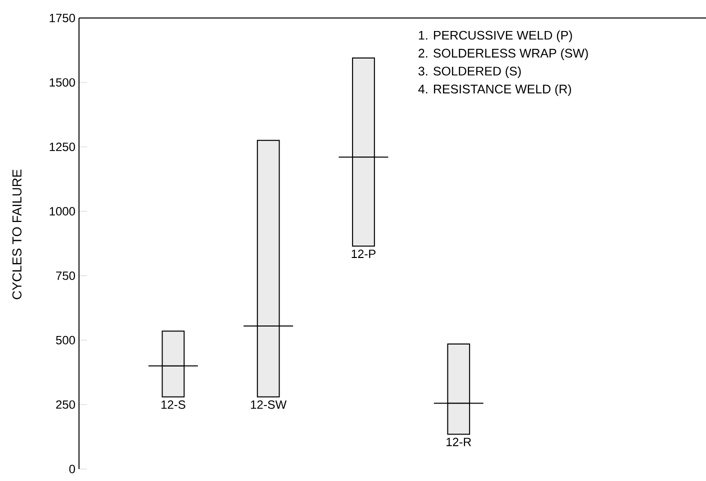  I want to click on annotation: 3. SOLDERED (S), so click(469, 72).